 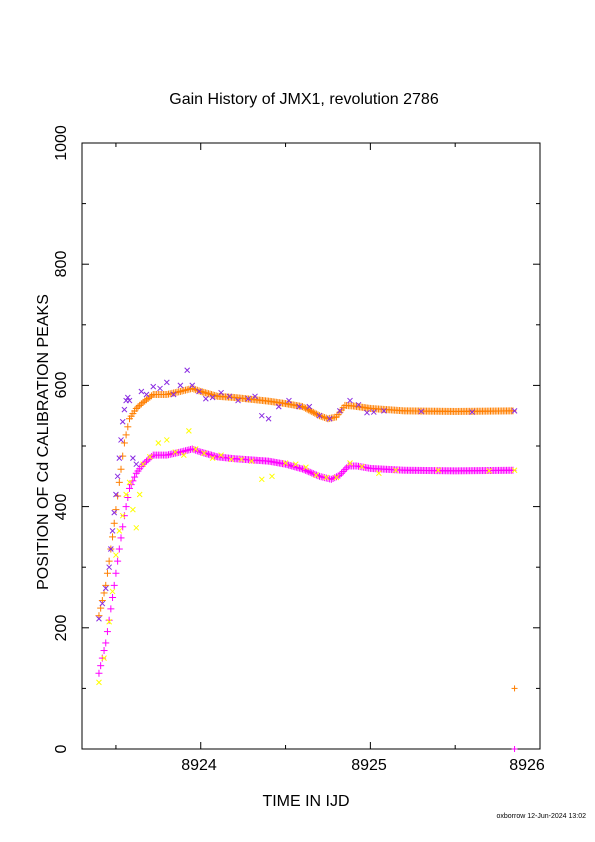 I want to click on x-tick-labels: 8924 8925 8926, so click(x=363, y=765).